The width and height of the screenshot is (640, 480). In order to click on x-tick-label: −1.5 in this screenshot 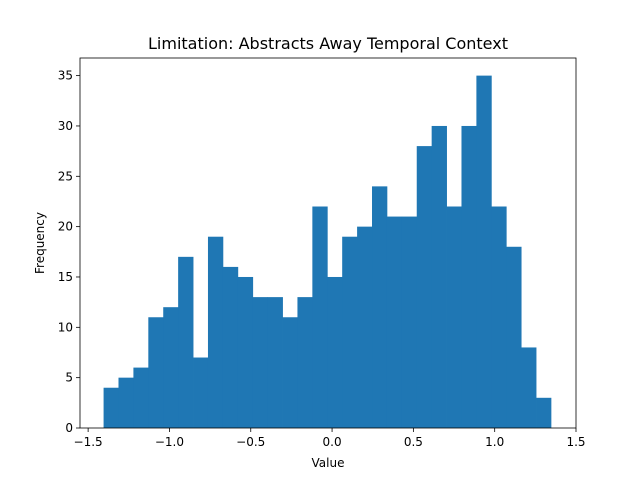, I will do `click(88, 442)`.